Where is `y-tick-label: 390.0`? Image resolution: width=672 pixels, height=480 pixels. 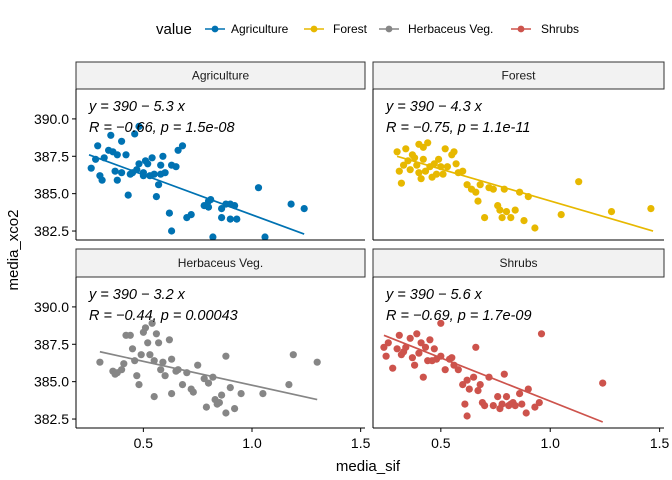
y-tick-label: 390.0 is located at coordinates (51, 119).